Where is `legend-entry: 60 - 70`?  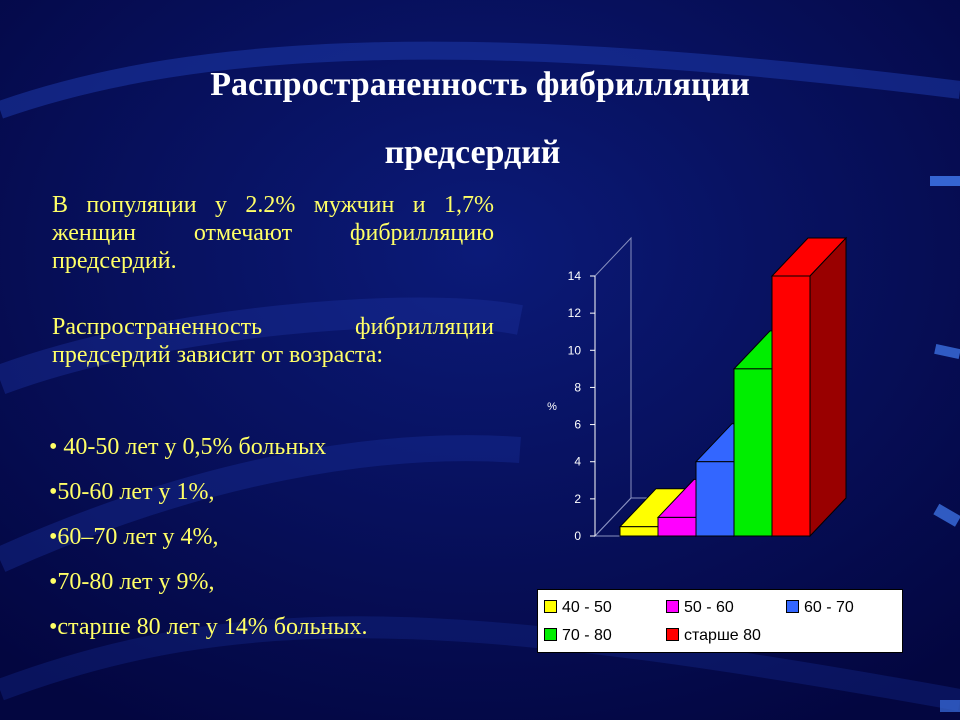 legend-entry: 60 - 70 is located at coordinates (820, 608).